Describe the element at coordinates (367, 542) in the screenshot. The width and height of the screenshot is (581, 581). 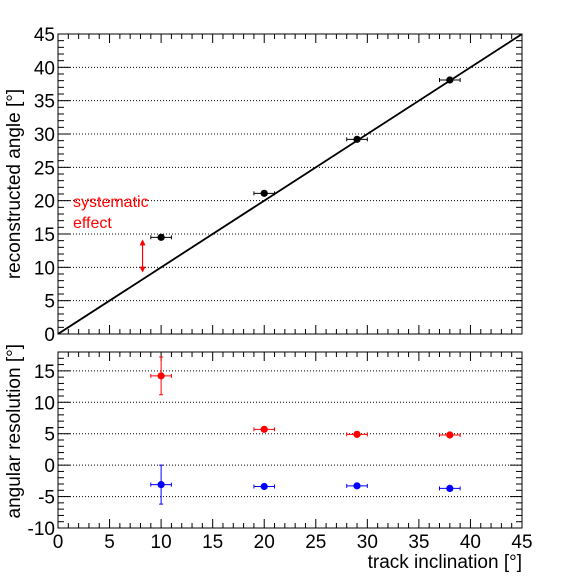
I see `x-tick-label: 30` at that location.